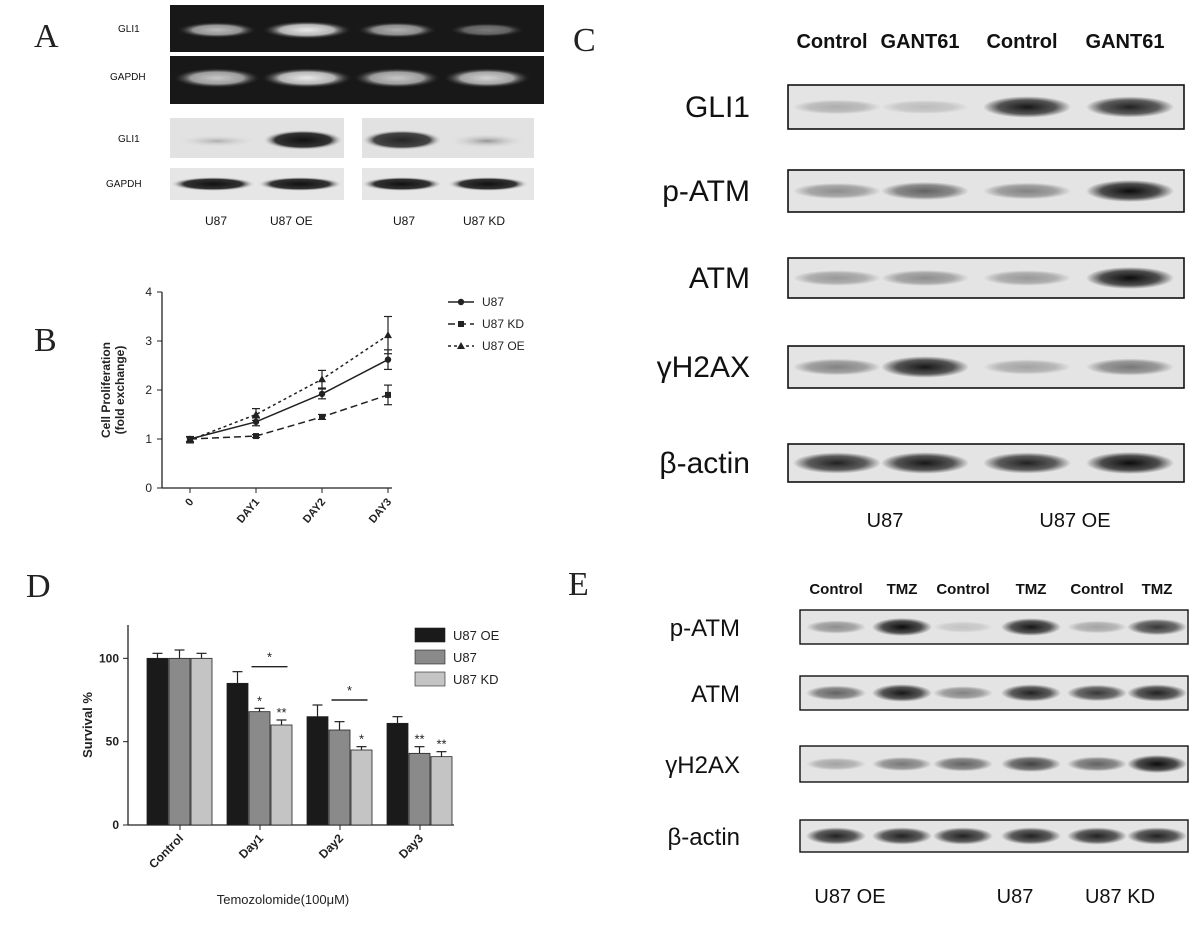  What do you see at coordinates (717, 107) in the screenshot?
I see `row-label: GLI1` at bounding box center [717, 107].